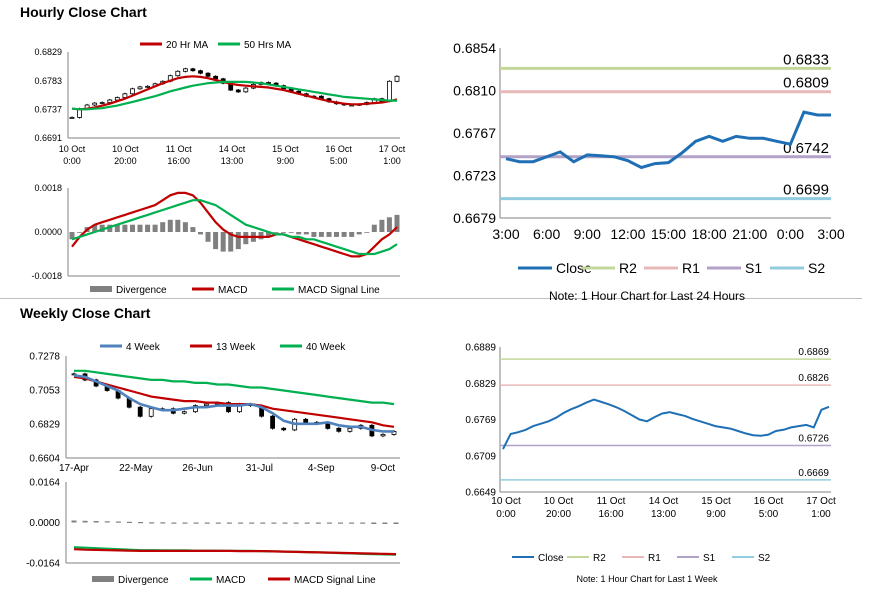  What do you see at coordinates (654, 558) in the screenshot?
I see `legend-r1-label: R1` at bounding box center [654, 558].